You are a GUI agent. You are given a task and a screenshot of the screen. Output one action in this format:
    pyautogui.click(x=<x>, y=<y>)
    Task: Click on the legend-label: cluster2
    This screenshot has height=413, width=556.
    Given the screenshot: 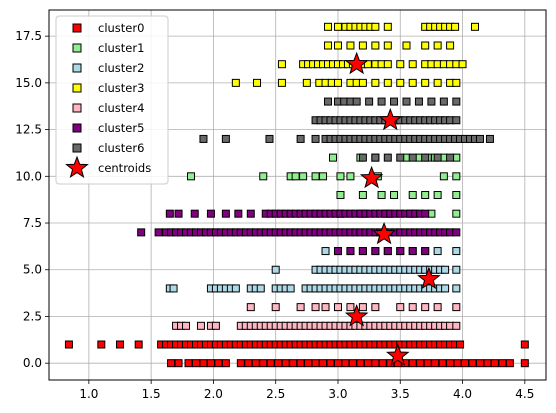 What is the action you would take?
    pyautogui.click(x=121, y=68)
    